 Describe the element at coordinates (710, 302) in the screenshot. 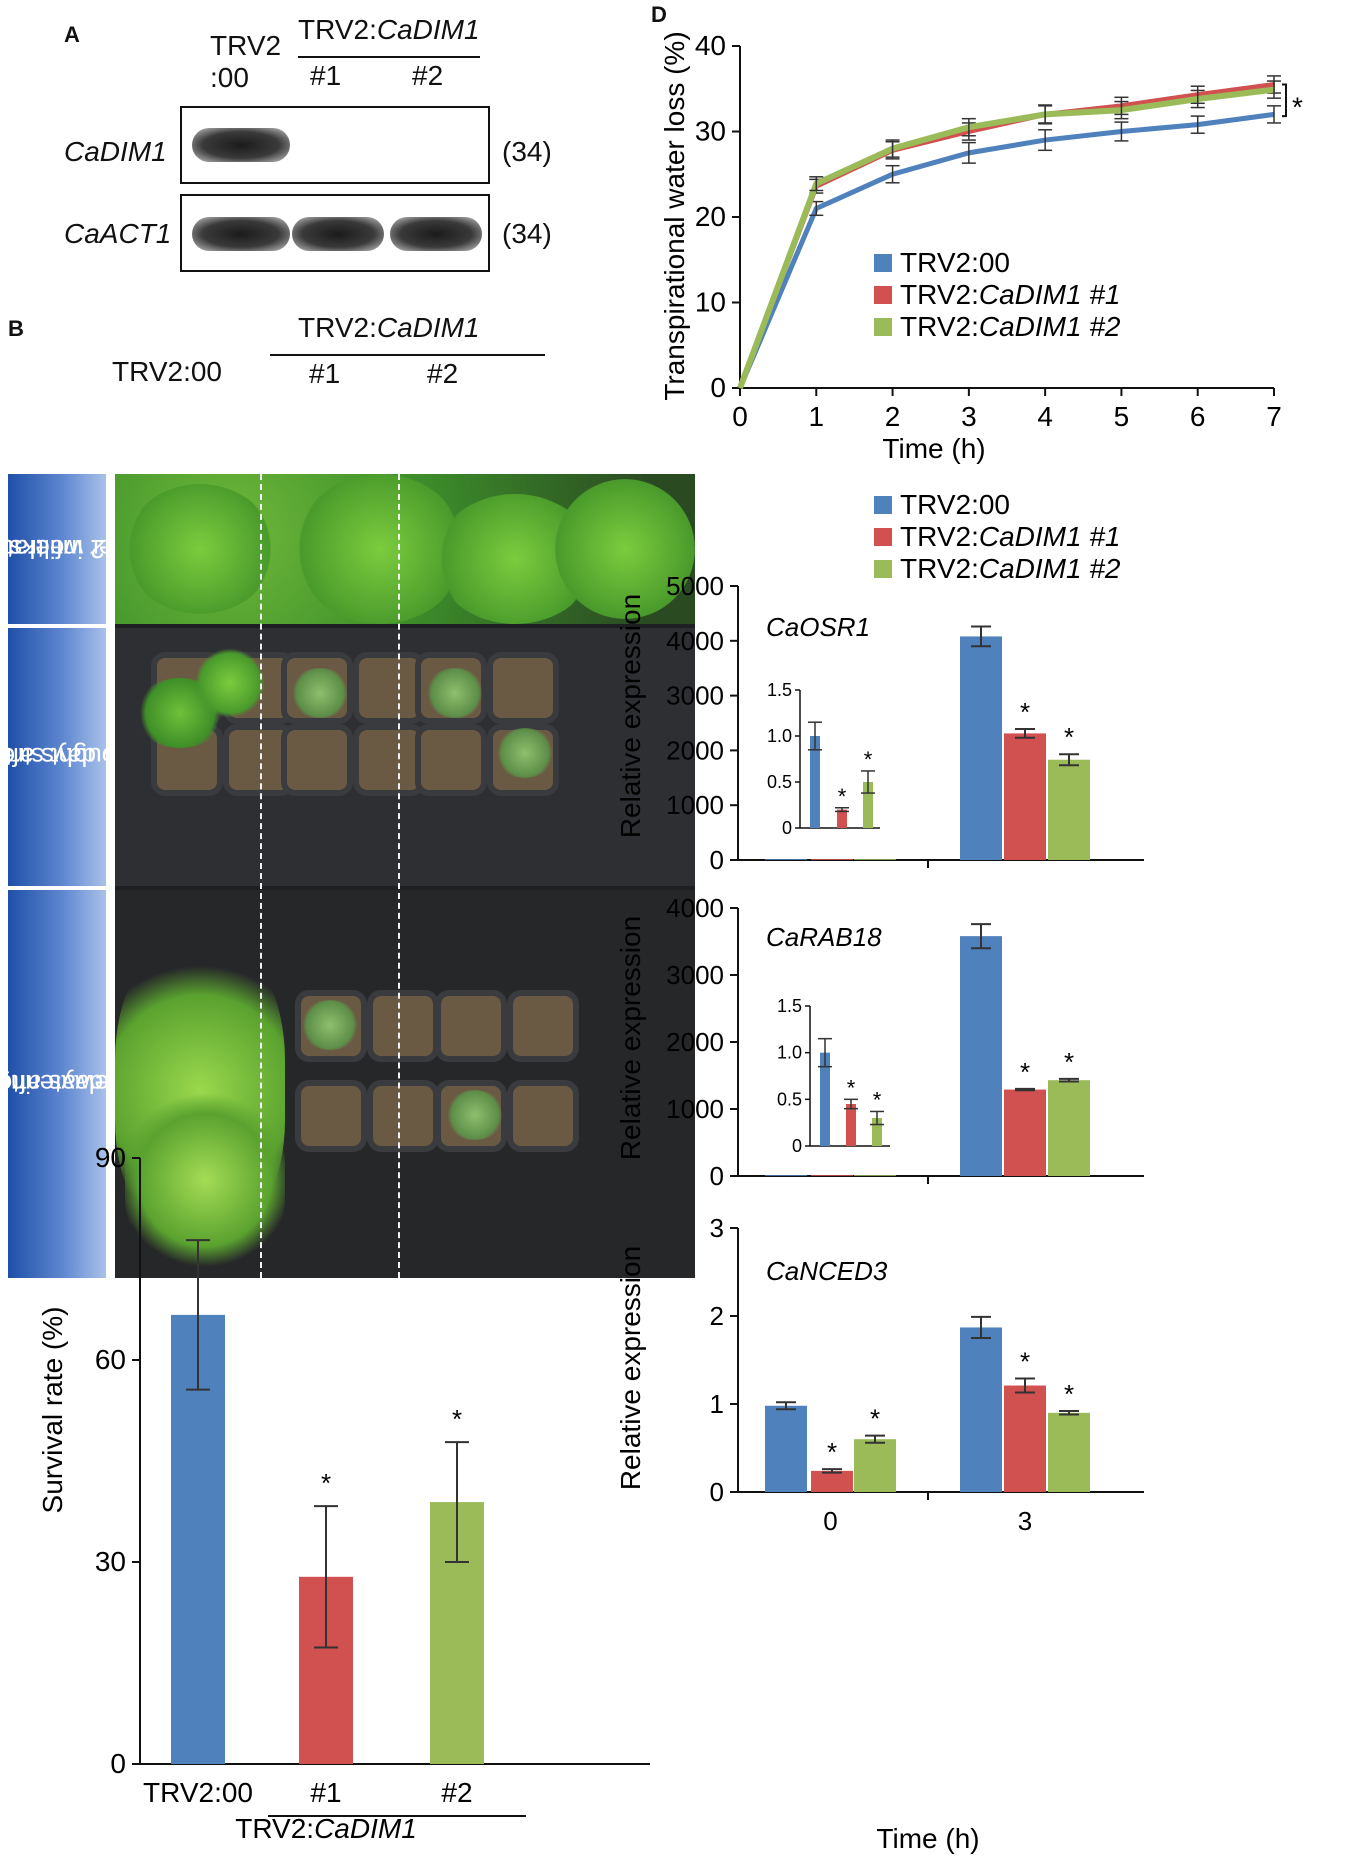

I see `y-tick-label: 10` at that location.